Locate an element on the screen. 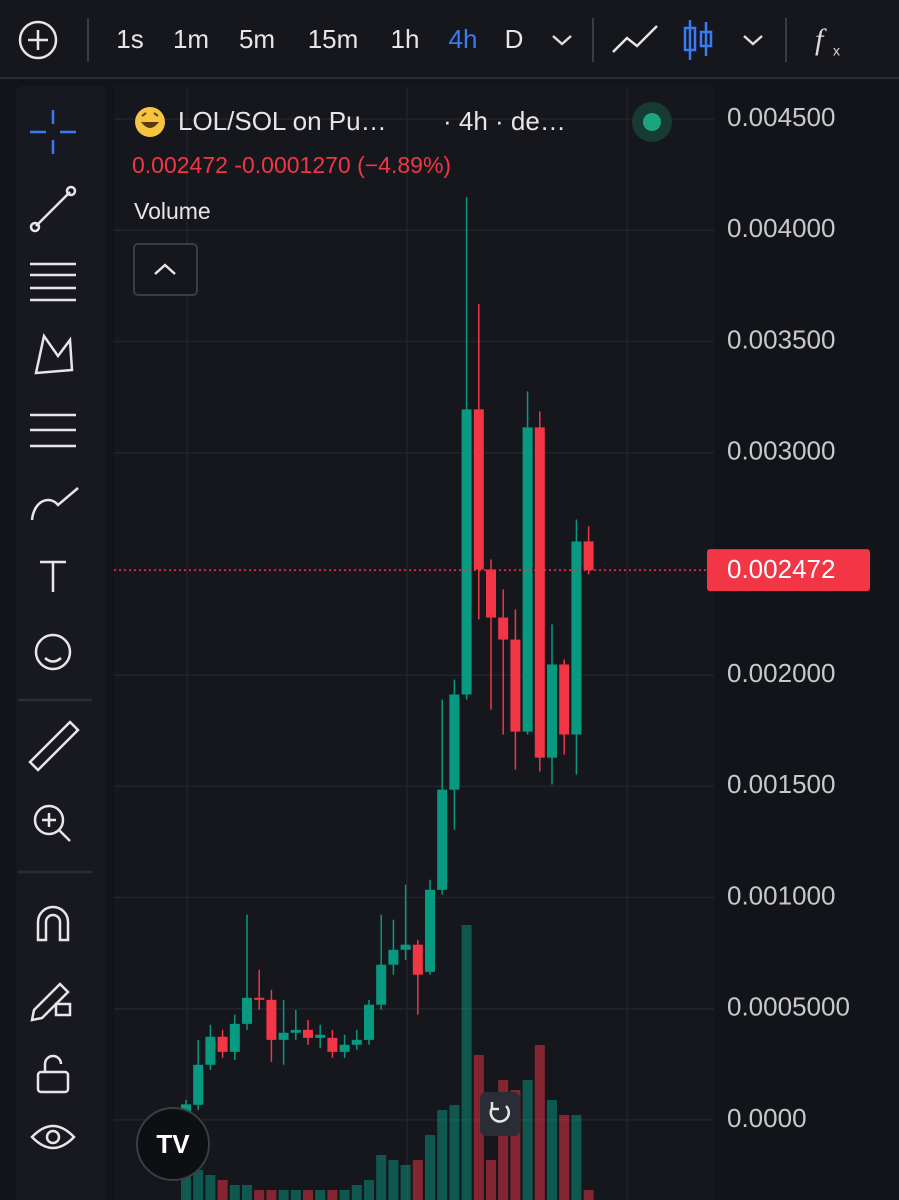 The height and width of the screenshot is (1200, 899). interval-group: 1s 1m 5m 15m 1h 4h D is located at coordinates (319, 39).